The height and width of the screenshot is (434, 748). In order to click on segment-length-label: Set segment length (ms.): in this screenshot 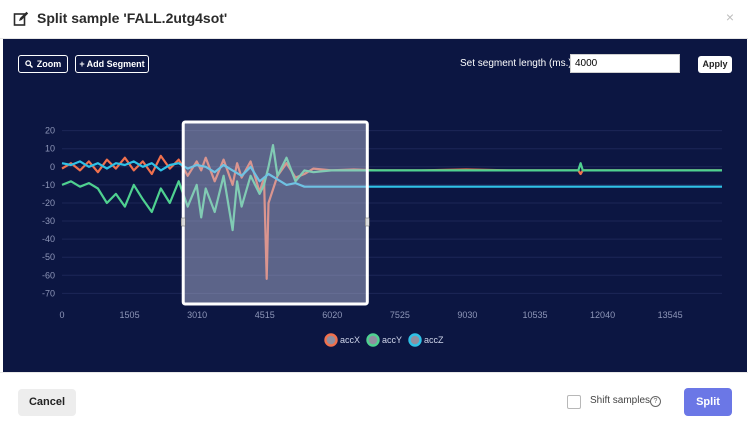, I will do `click(517, 63)`.